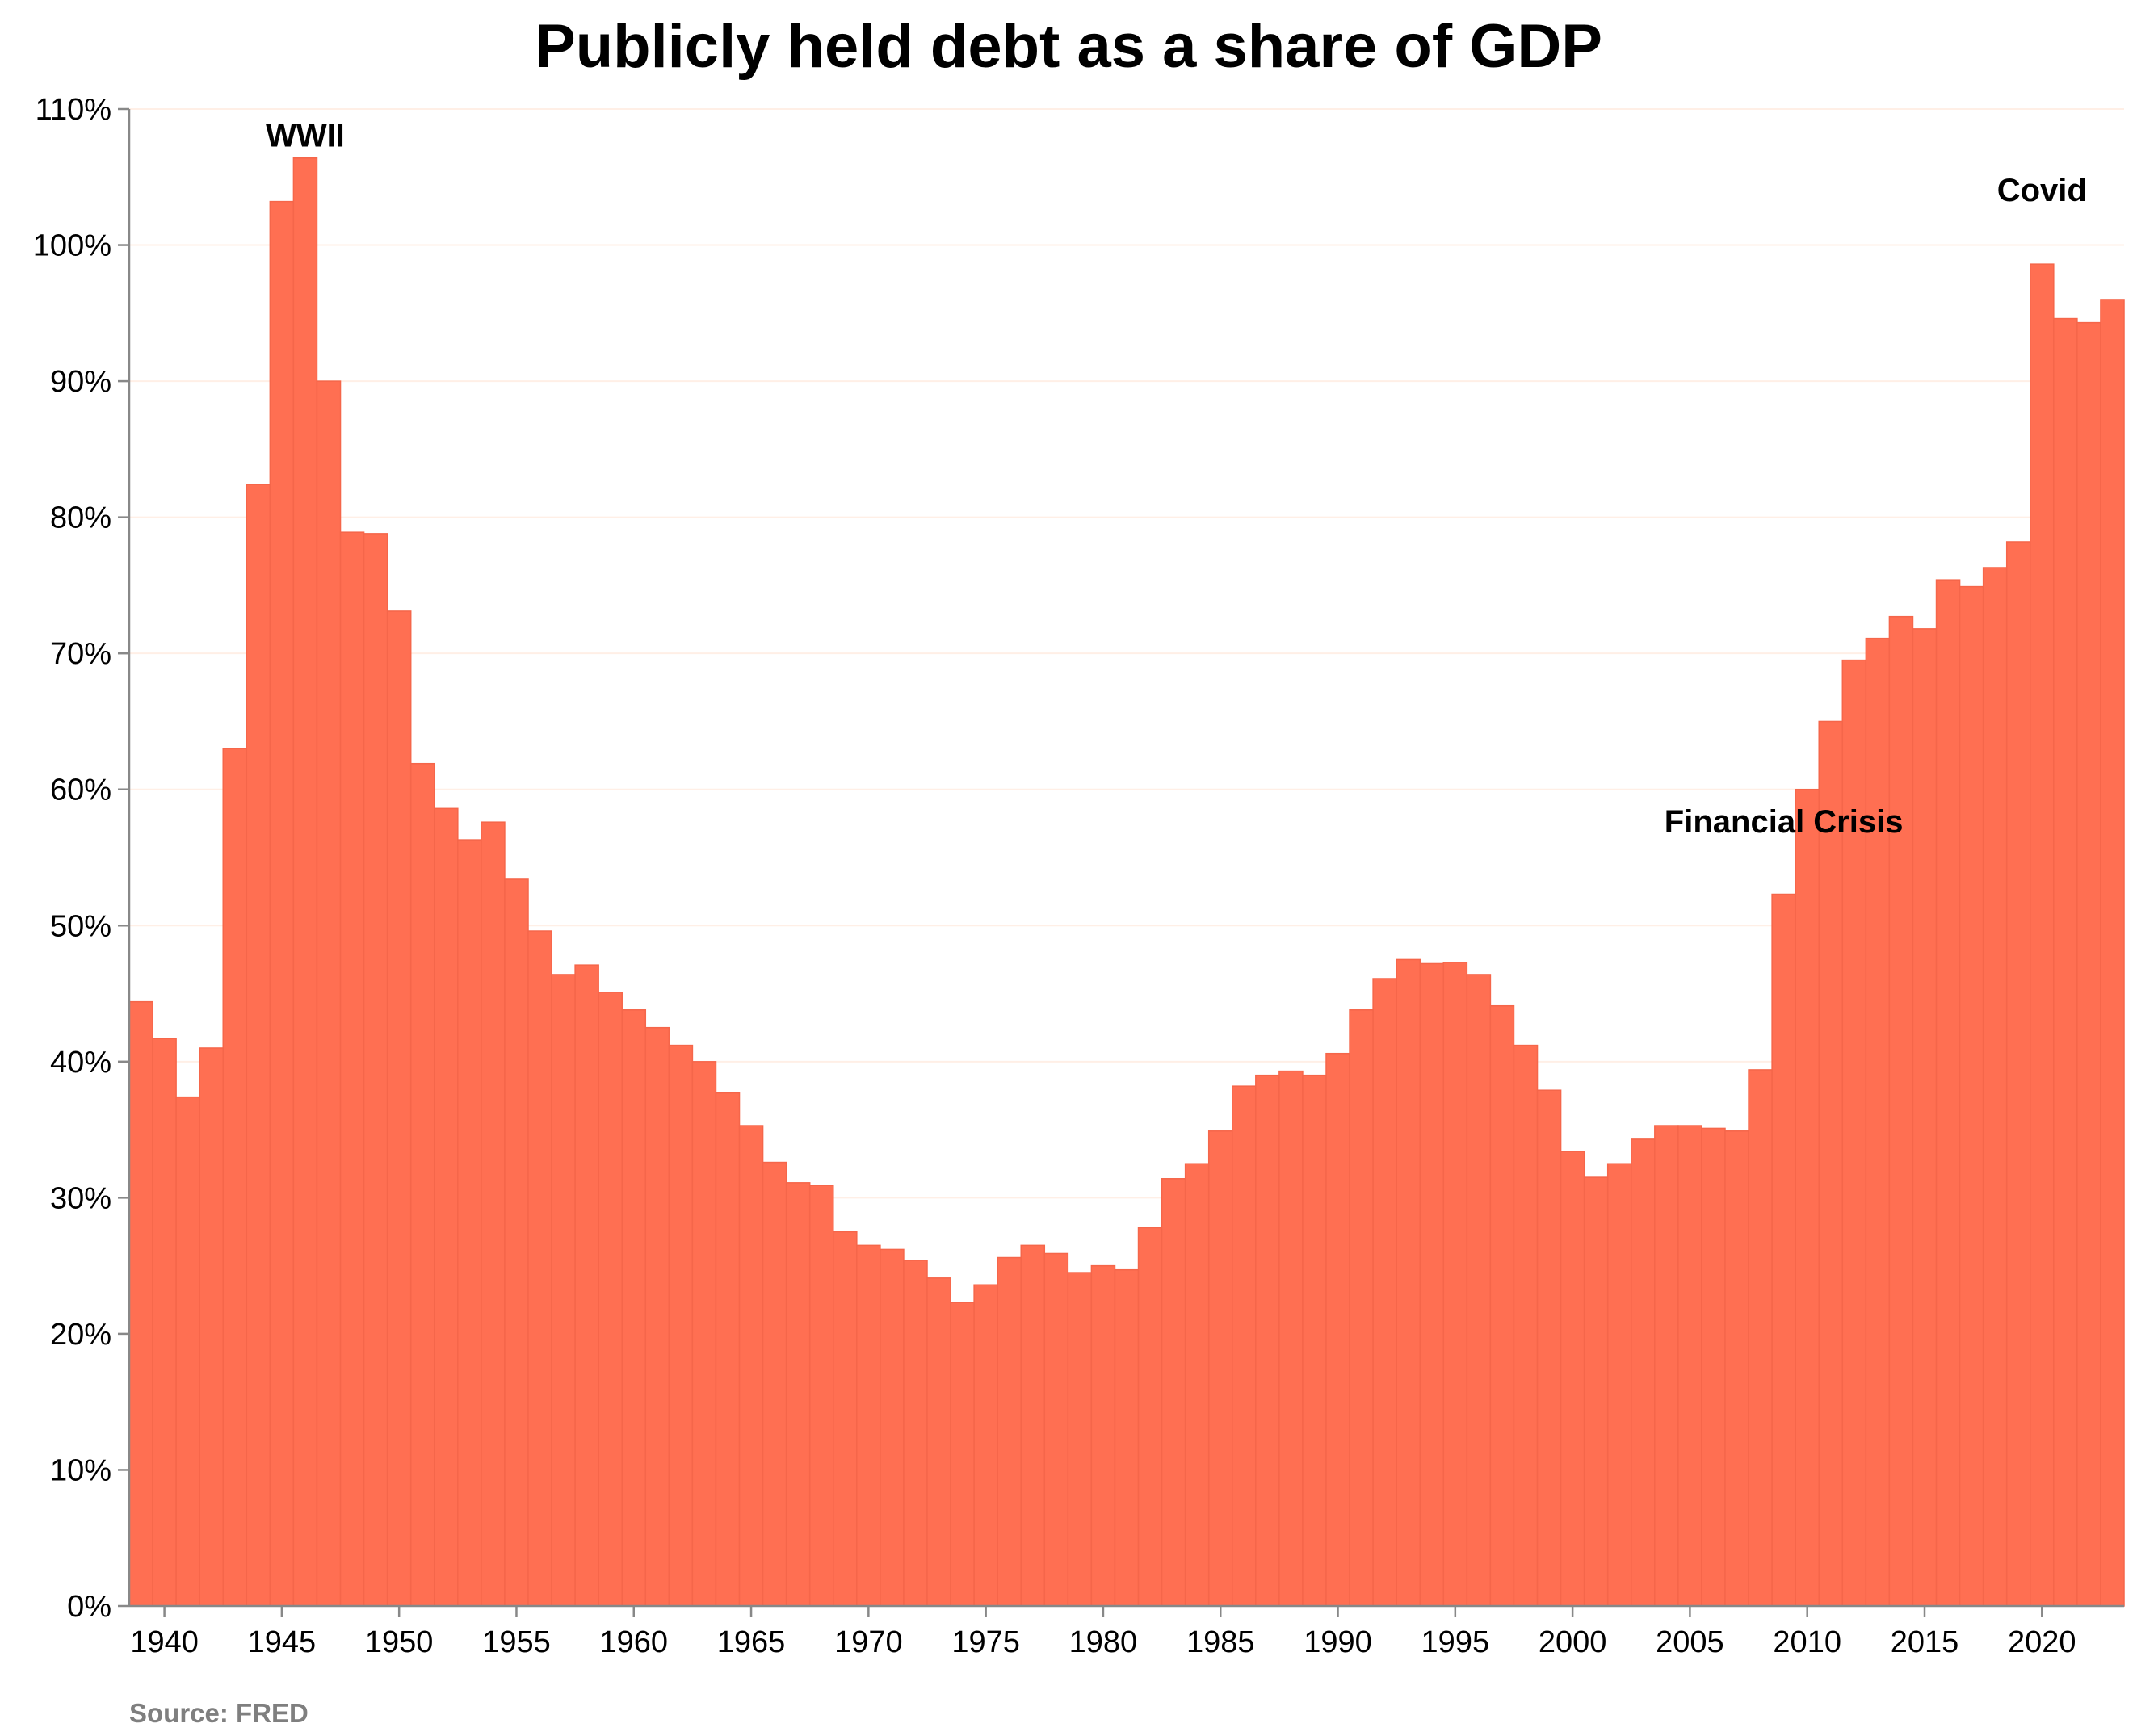 This screenshot has height=1736, width=2137. Describe the element at coordinates (73, 110) in the screenshot. I see `y-tick-label: 110%` at that location.